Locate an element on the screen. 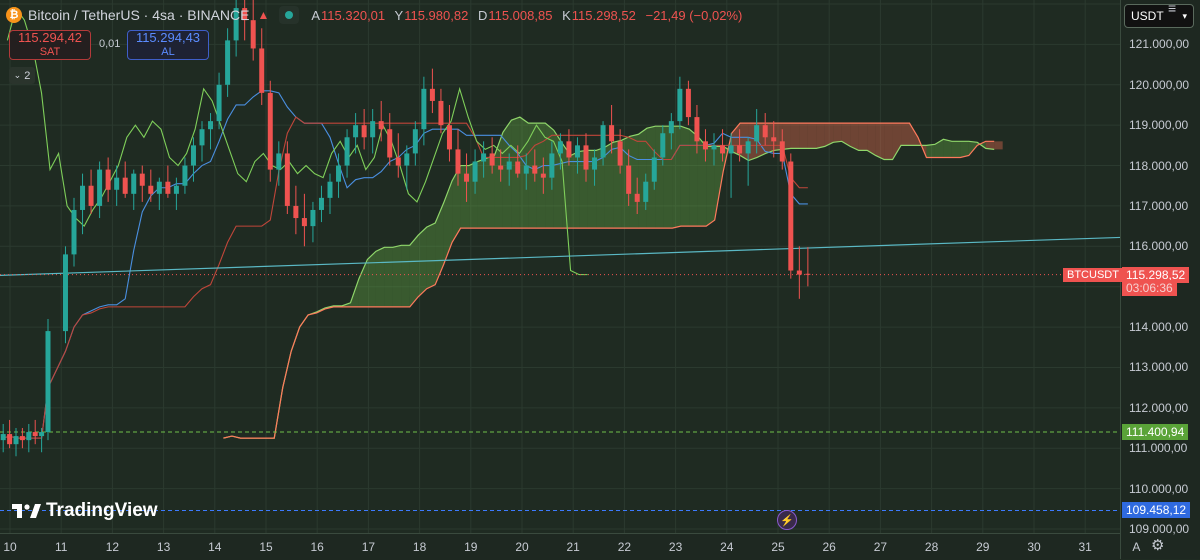  tradingview-logo: TradingView is located at coordinates (85, 511).